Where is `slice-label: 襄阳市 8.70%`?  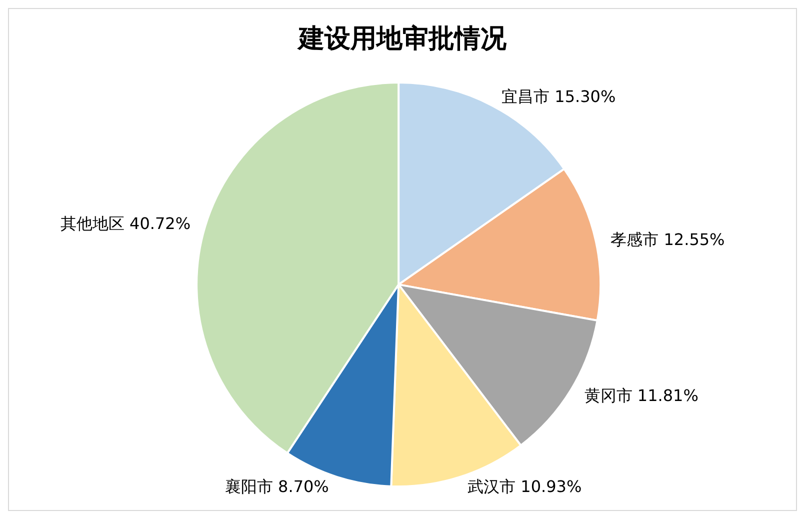 slice-label: 襄阳市 8.70% is located at coordinates (276, 486).